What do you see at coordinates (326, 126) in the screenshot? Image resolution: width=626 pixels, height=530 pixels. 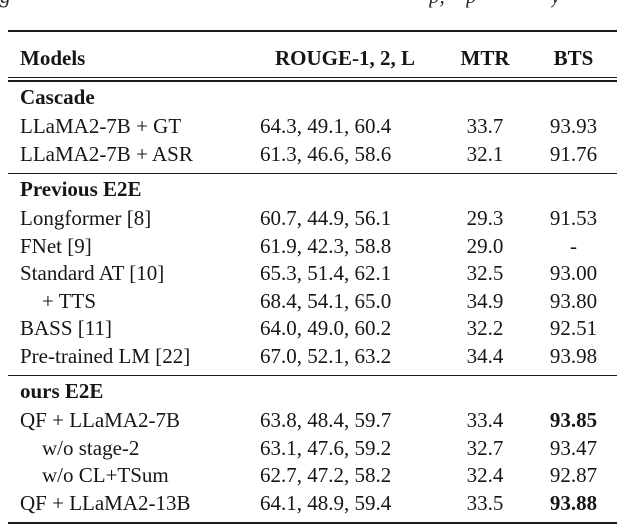 I see `rouge-cell: 64.3, 49.1, 60.4` at bounding box center [326, 126].